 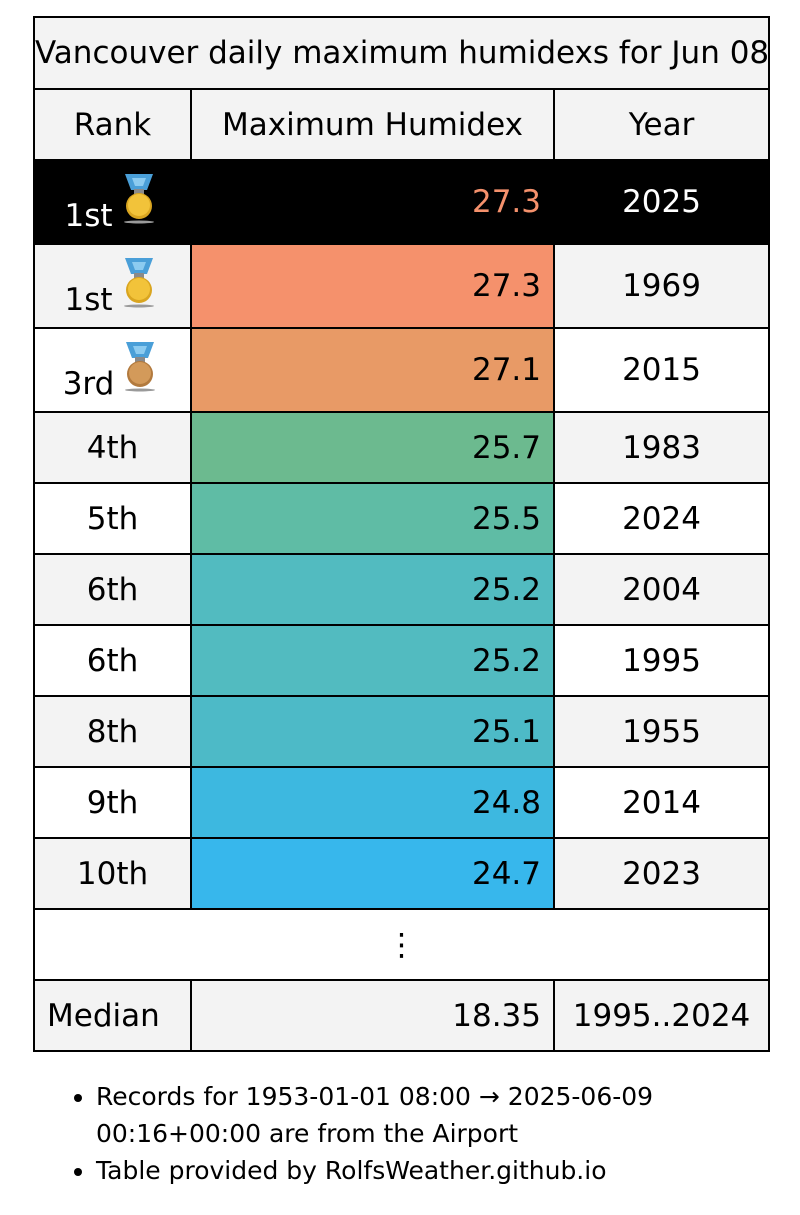 I want to click on humidex-value-cell: 27.1, so click(x=372, y=370).